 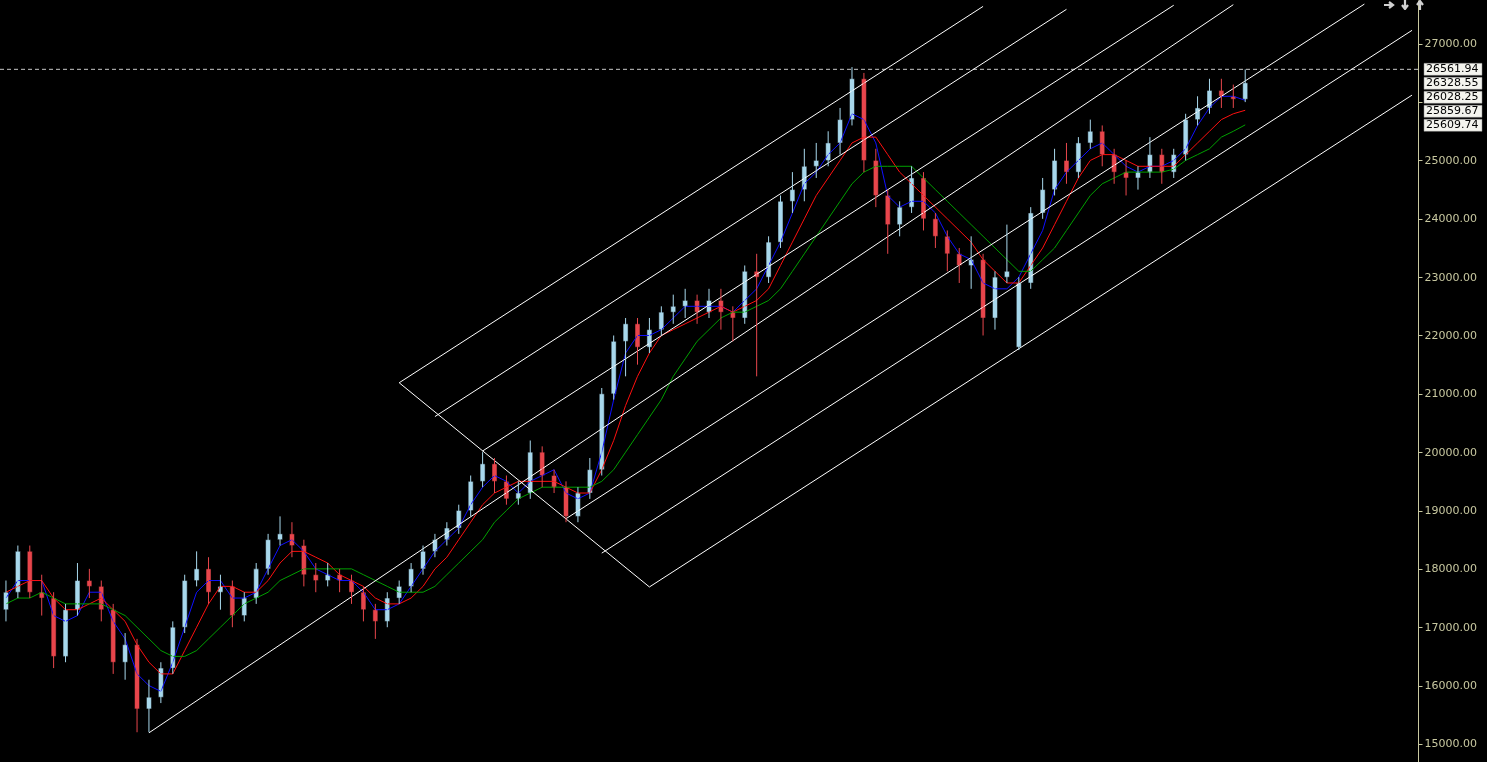 What do you see at coordinates (1452, 69) in the screenshot?
I see `ref-line-label: 26561.94` at bounding box center [1452, 69].